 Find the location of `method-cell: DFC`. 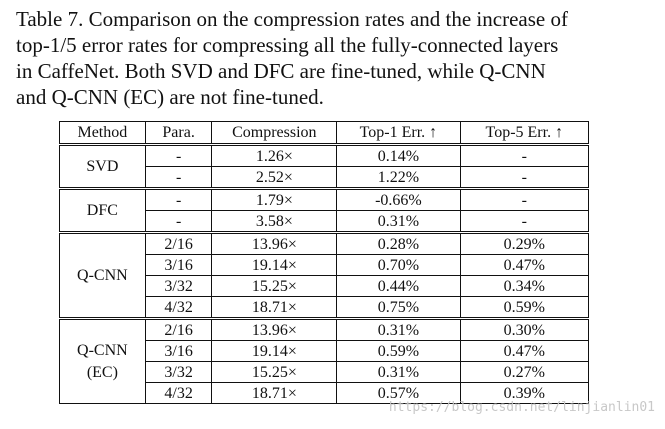

method-cell: DFC is located at coordinates (102, 210).